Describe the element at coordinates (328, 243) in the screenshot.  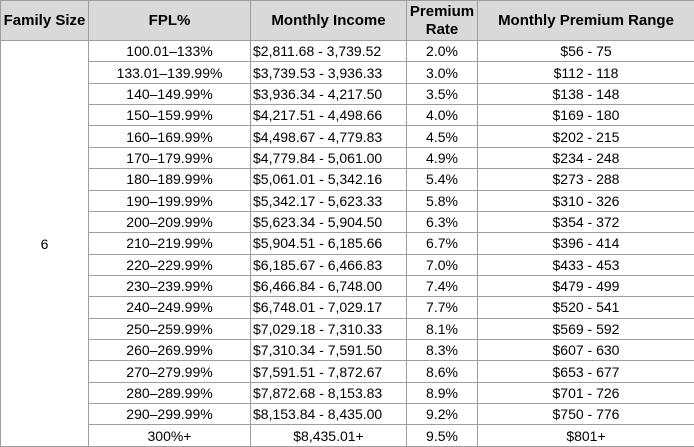
I see `cell-income: $5,904.51 - 6,185.66` at that location.